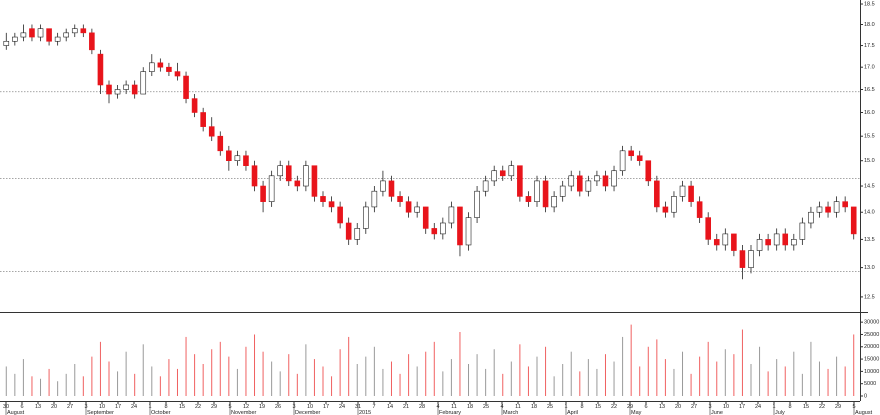 This screenshot has width=880, height=415. I want to click on y-tick-label: 12.5, so click(869, 297).